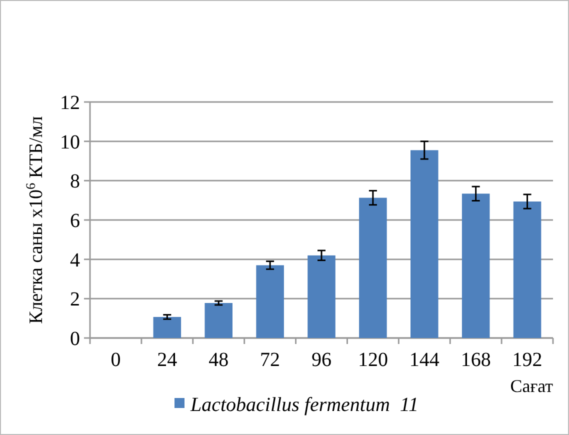 The width and height of the screenshot is (569, 435). Describe the element at coordinates (270, 360) in the screenshot. I see `x-tick-label: 72` at that location.